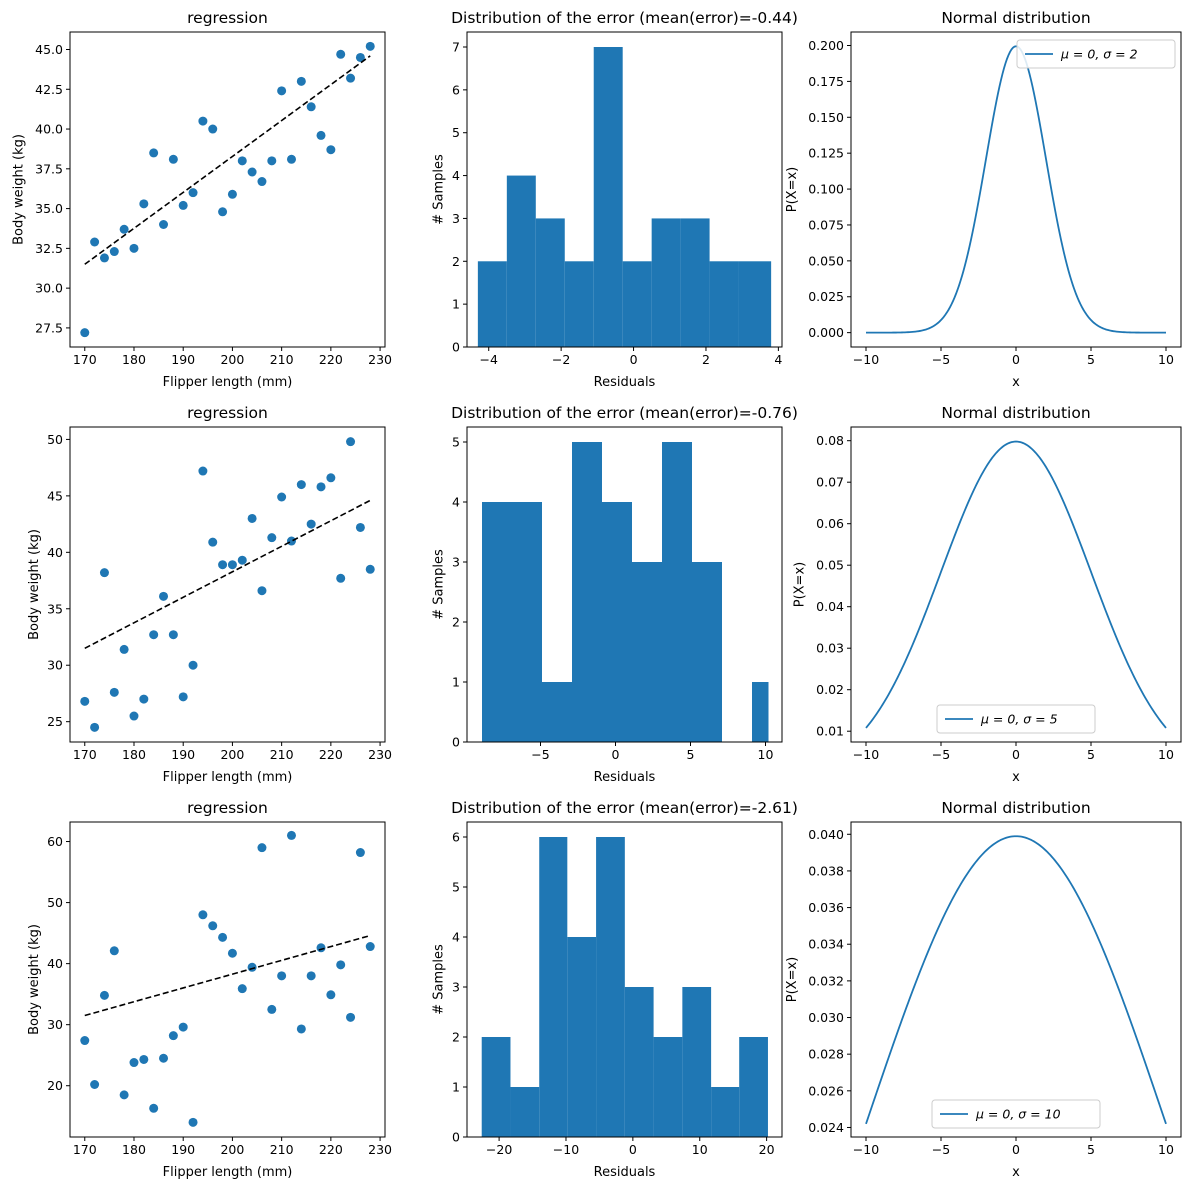 Image resolution: width=1189 pixels, height=1190 pixels. Describe the element at coordinates (1016, 719) in the screenshot. I see `legend: μ = 0, σ = 5` at that location.